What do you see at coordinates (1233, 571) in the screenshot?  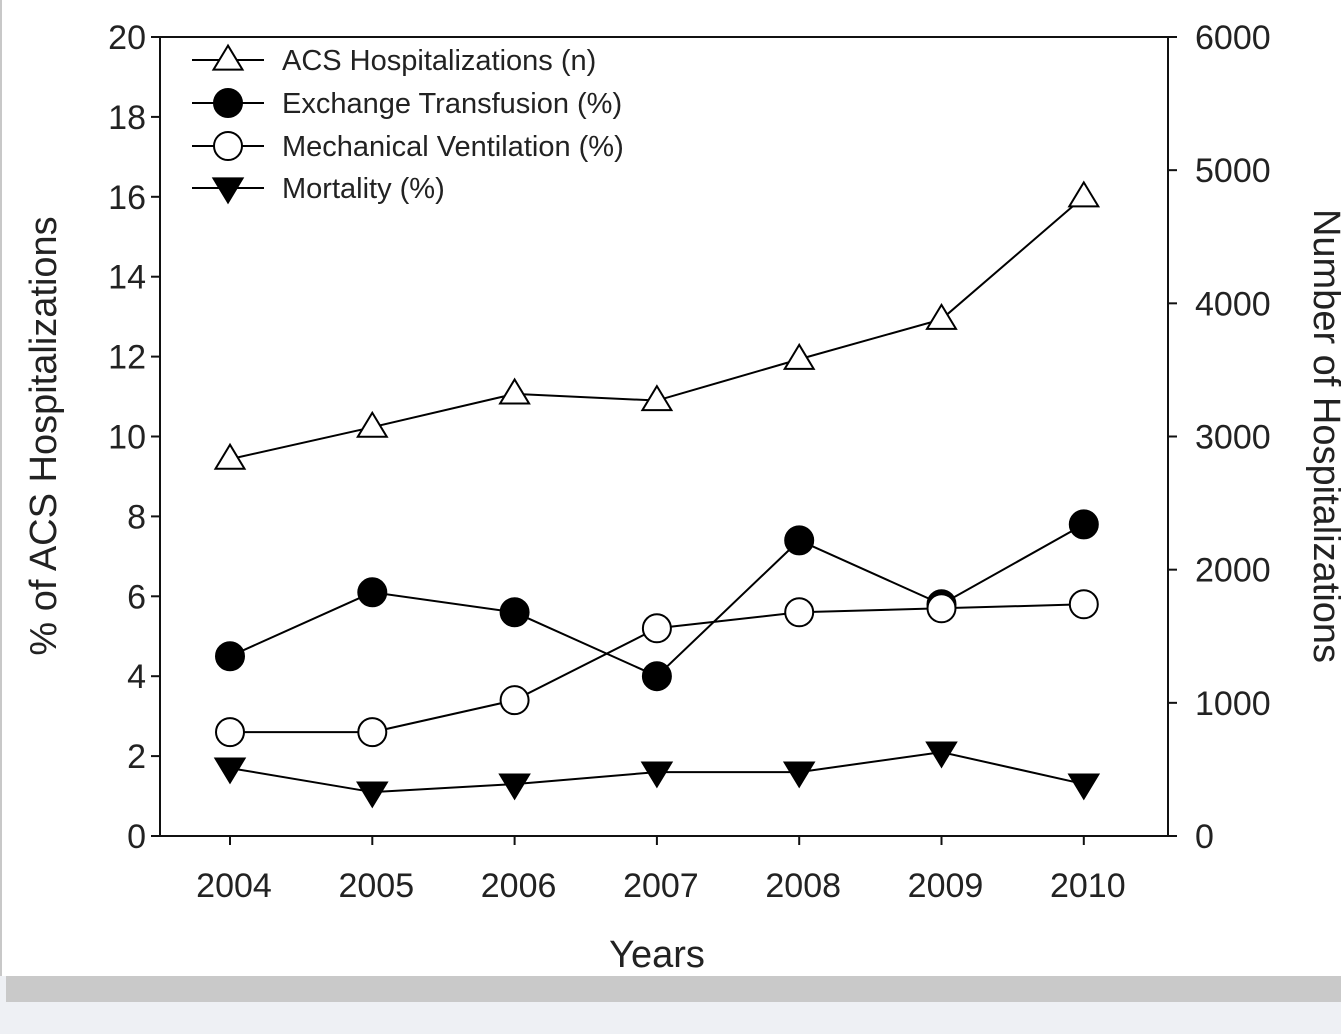 I see `right-y-tick-label: 2000` at bounding box center [1233, 571].